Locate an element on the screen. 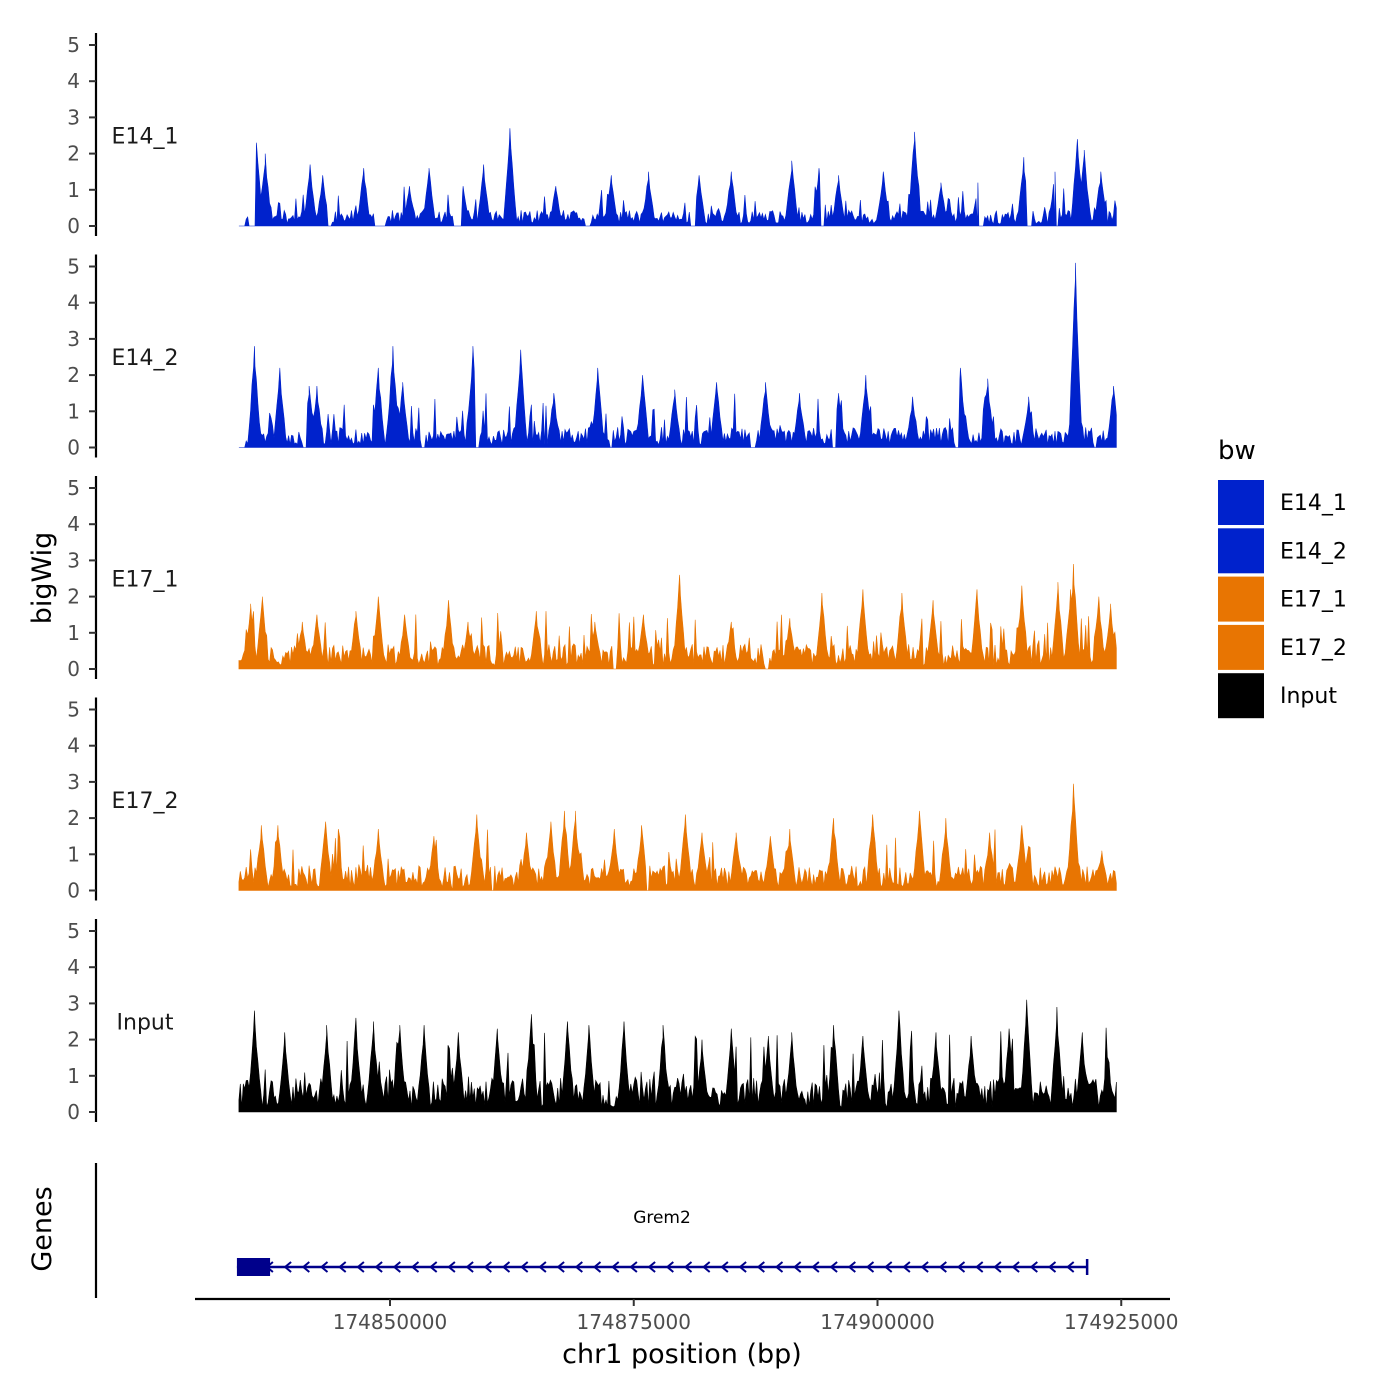 This screenshot has height=1400, width=1400. track-e14-2: 0 1 2 3 4 5 E14_2 is located at coordinates (592, 357).